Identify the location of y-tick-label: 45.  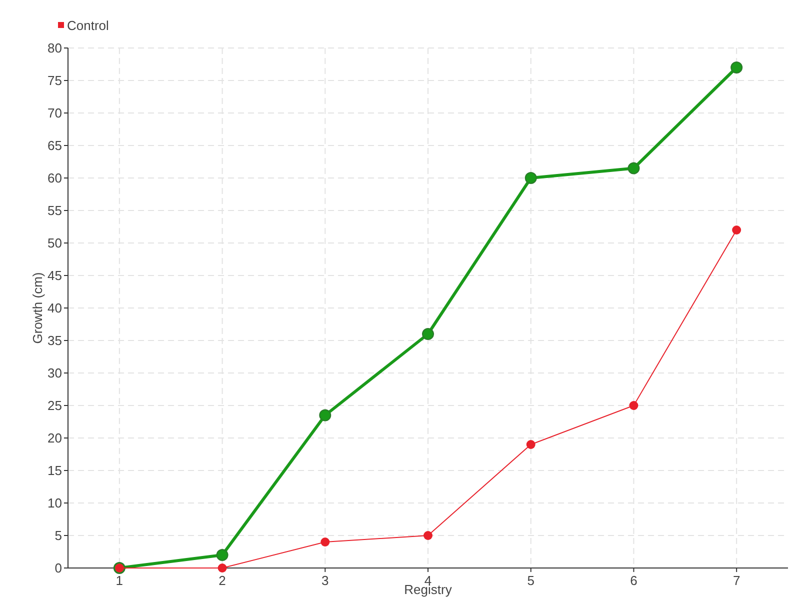
(55, 276).